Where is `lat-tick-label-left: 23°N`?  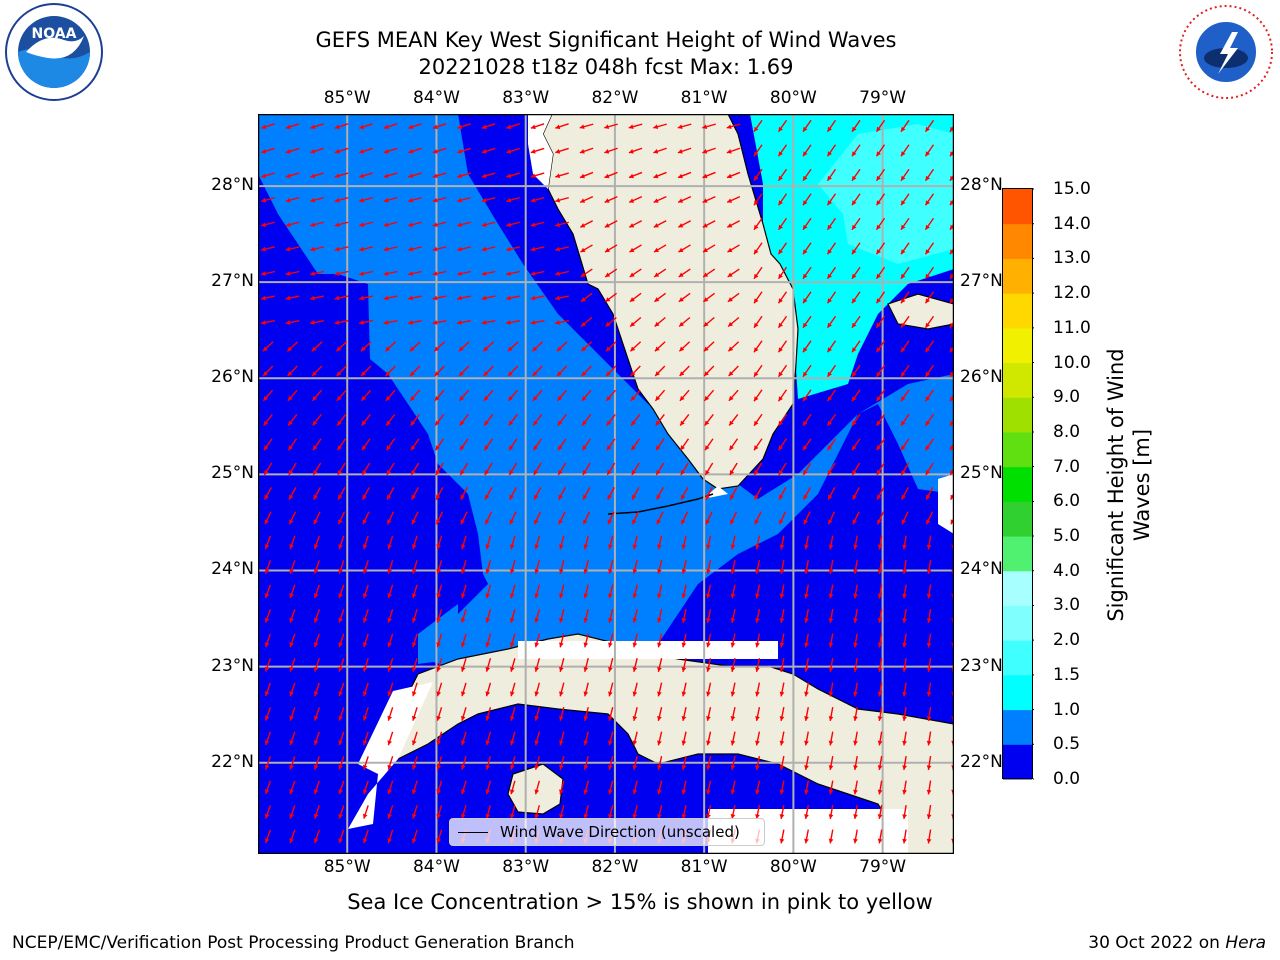
lat-tick-label-left: 23°N is located at coordinates (232, 665).